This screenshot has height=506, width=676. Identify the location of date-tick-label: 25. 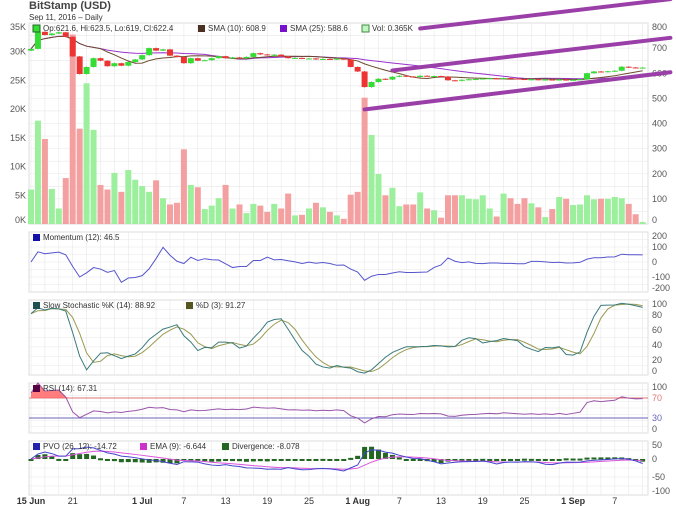
(524, 501).